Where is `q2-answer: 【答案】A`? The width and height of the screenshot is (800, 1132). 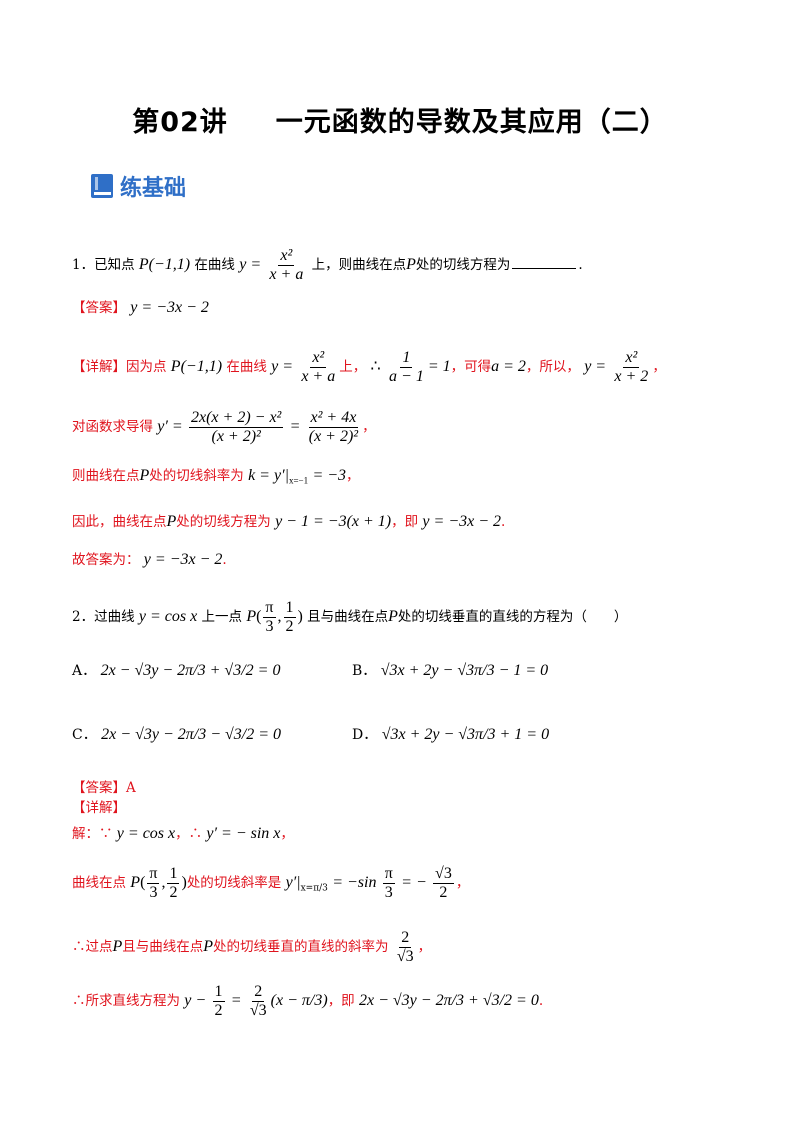 q2-answer: 【答案】A is located at coordinates (104, 788).